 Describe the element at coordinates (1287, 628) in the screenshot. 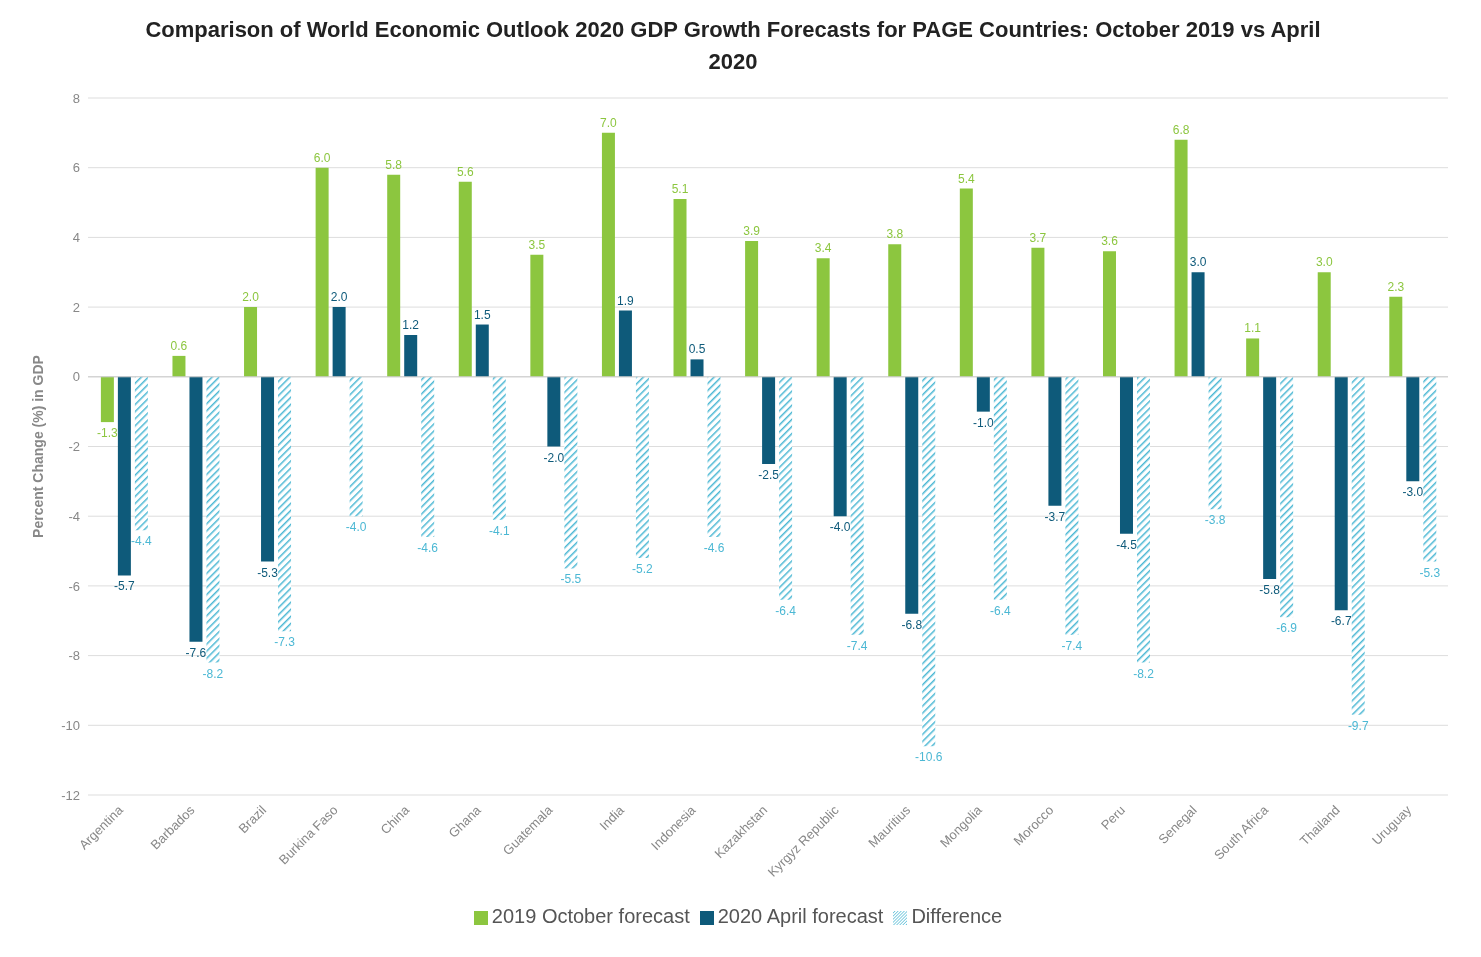

I see `data-label: -6.9` at that location.